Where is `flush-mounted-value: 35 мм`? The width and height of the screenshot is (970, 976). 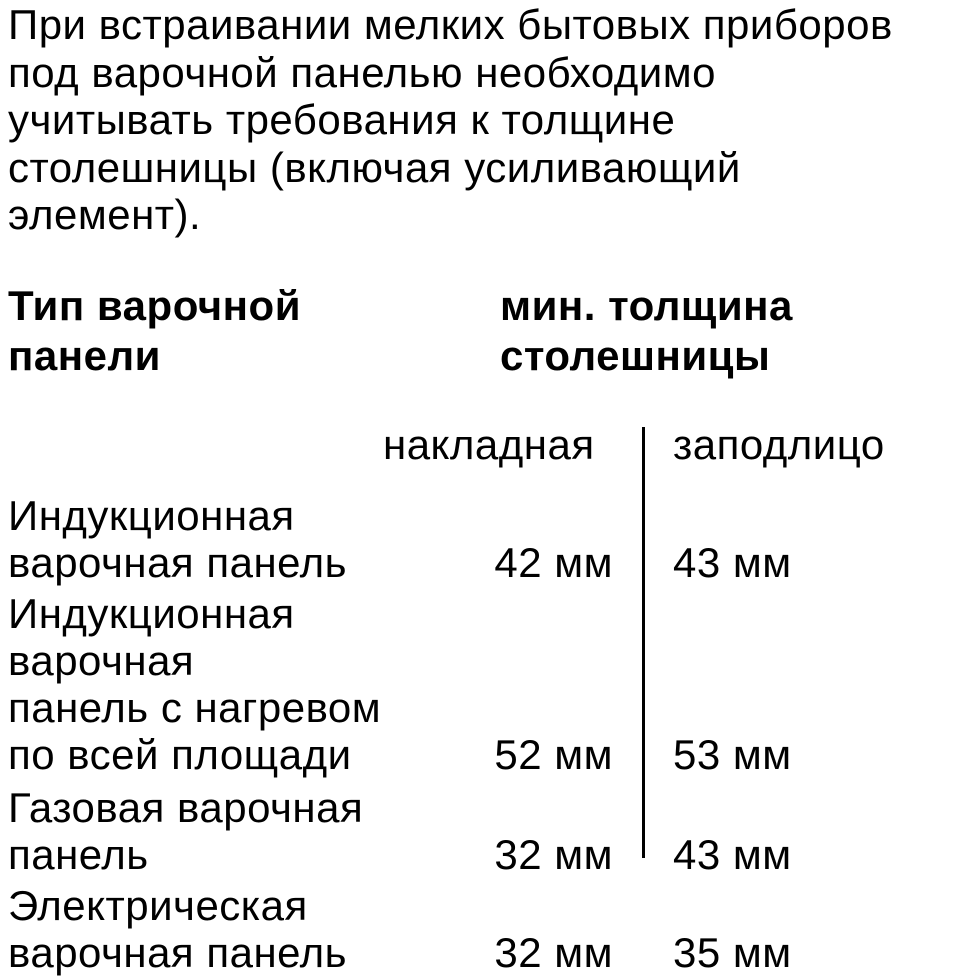
flush-mounted-value: 35 мм is located at coordinates (732, 952).